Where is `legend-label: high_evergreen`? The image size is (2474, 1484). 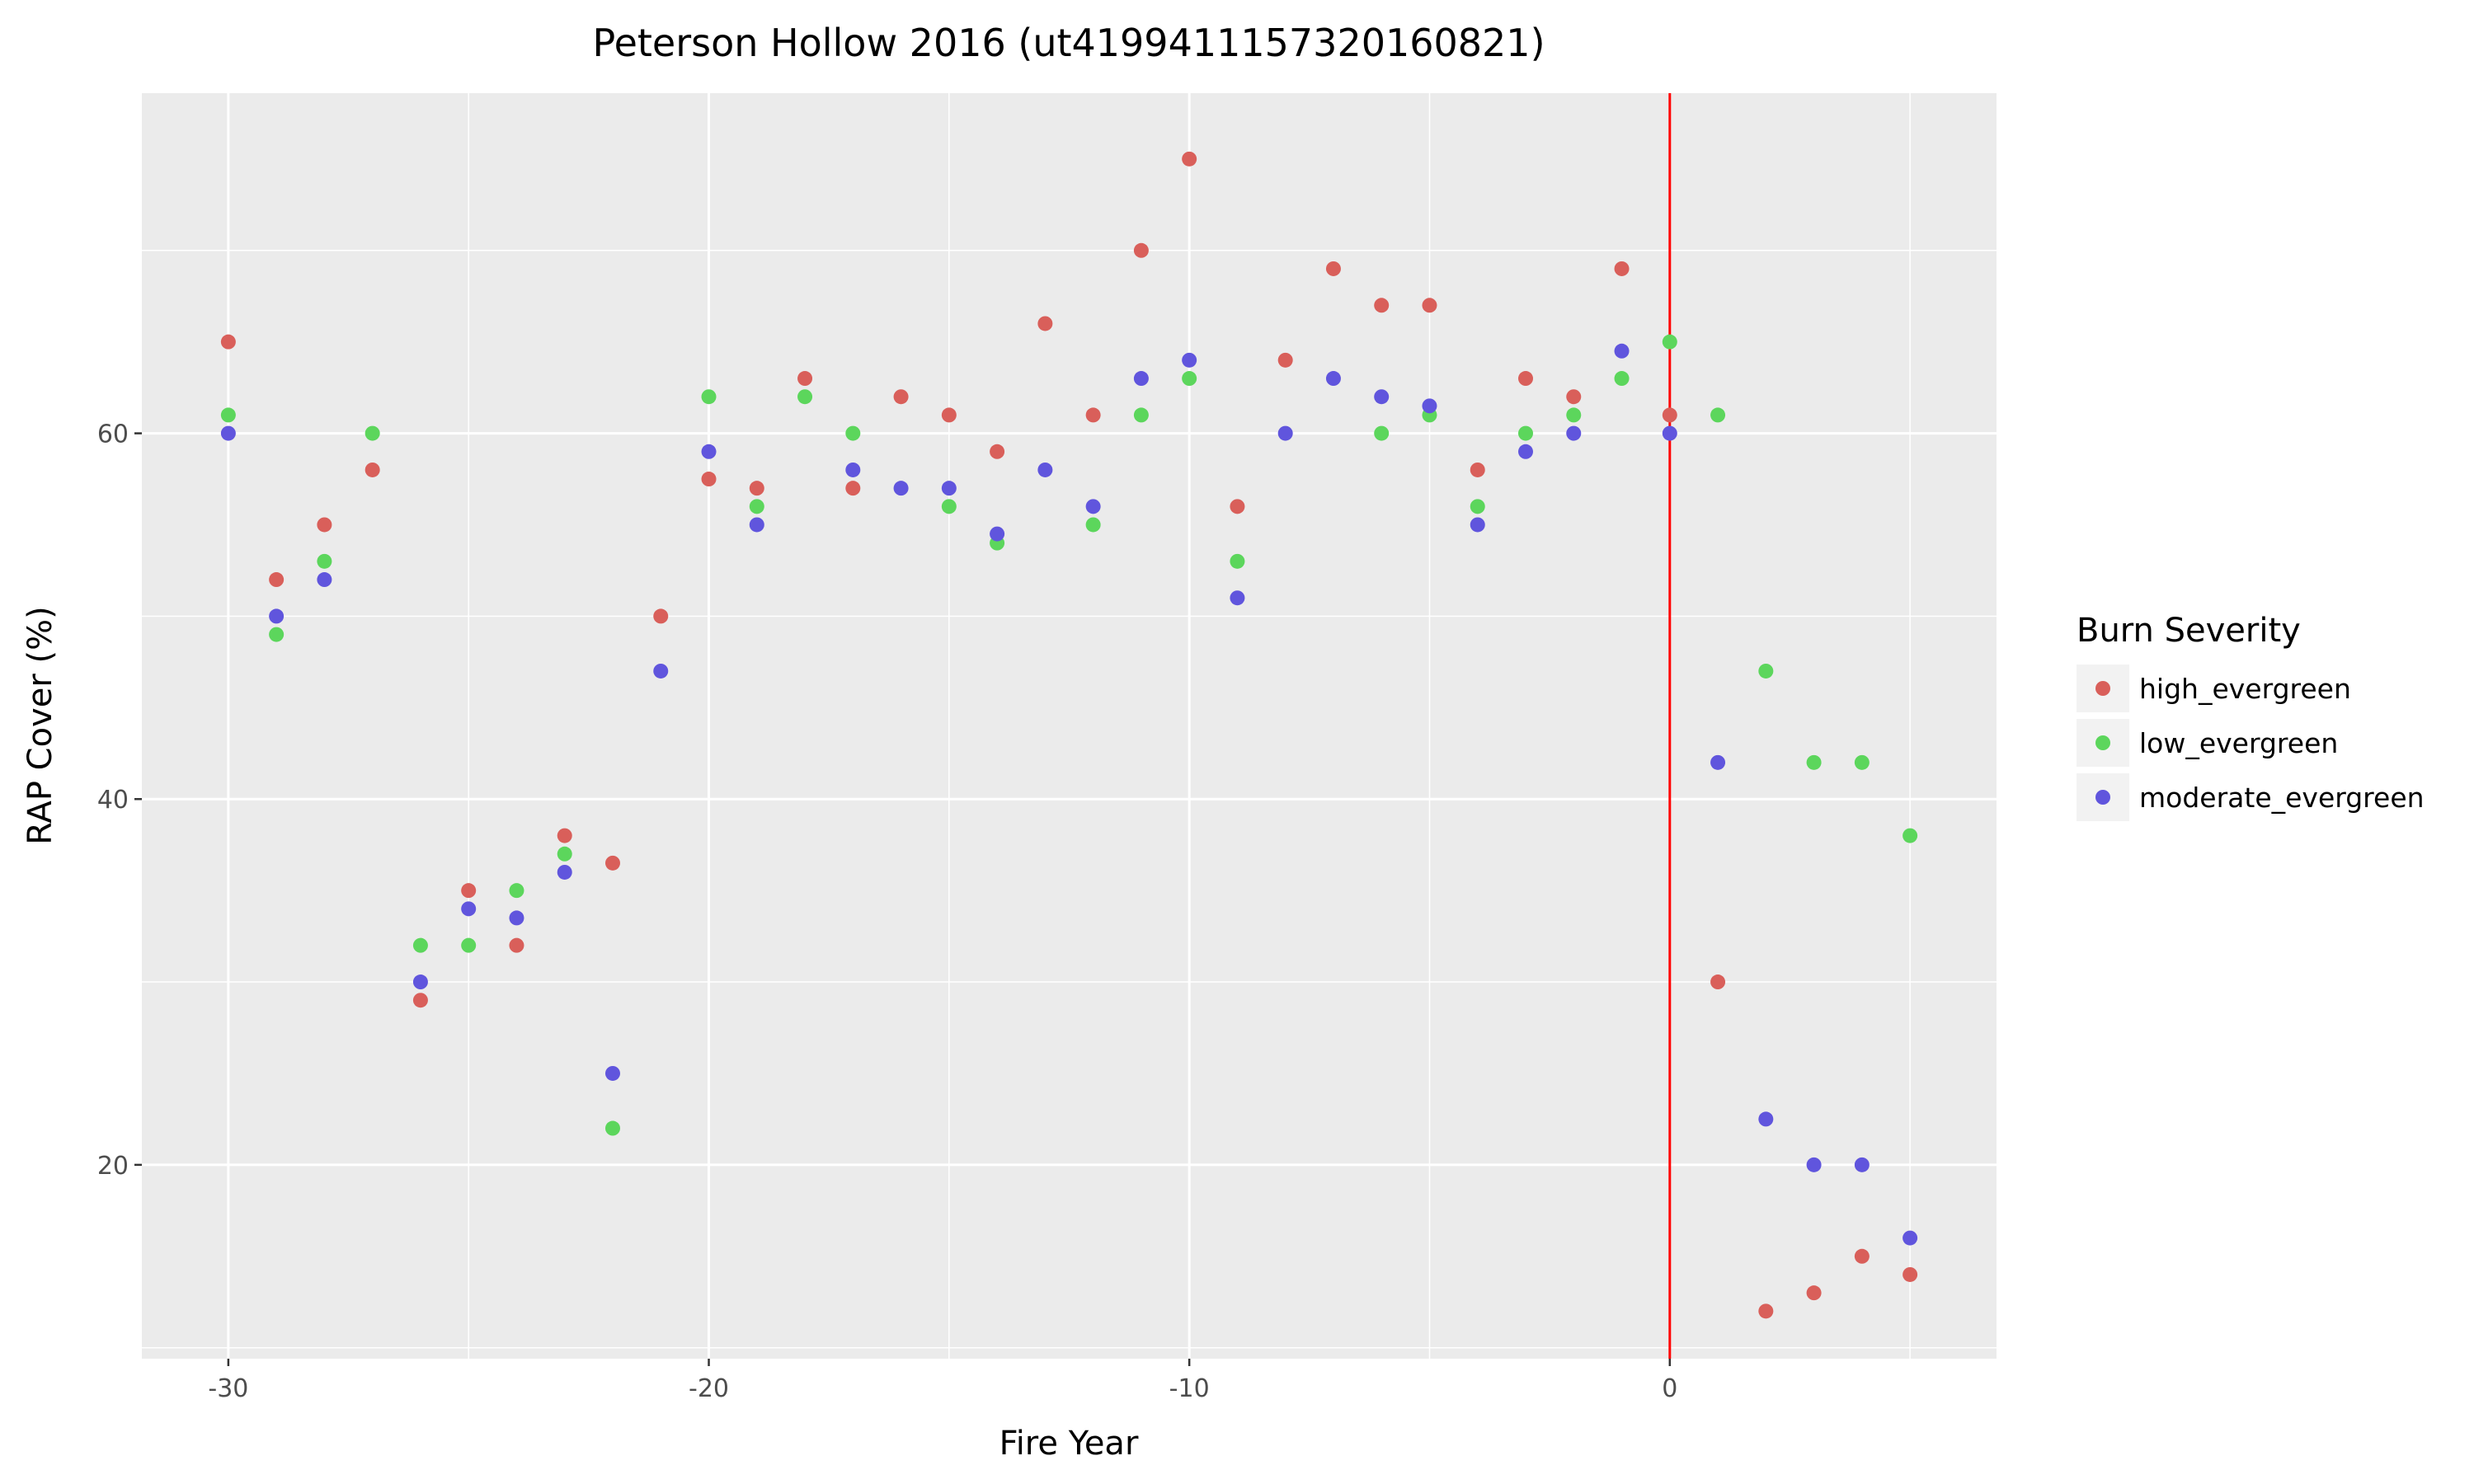 legend-label: high_evergreen is located at coordinates (2245, 689).